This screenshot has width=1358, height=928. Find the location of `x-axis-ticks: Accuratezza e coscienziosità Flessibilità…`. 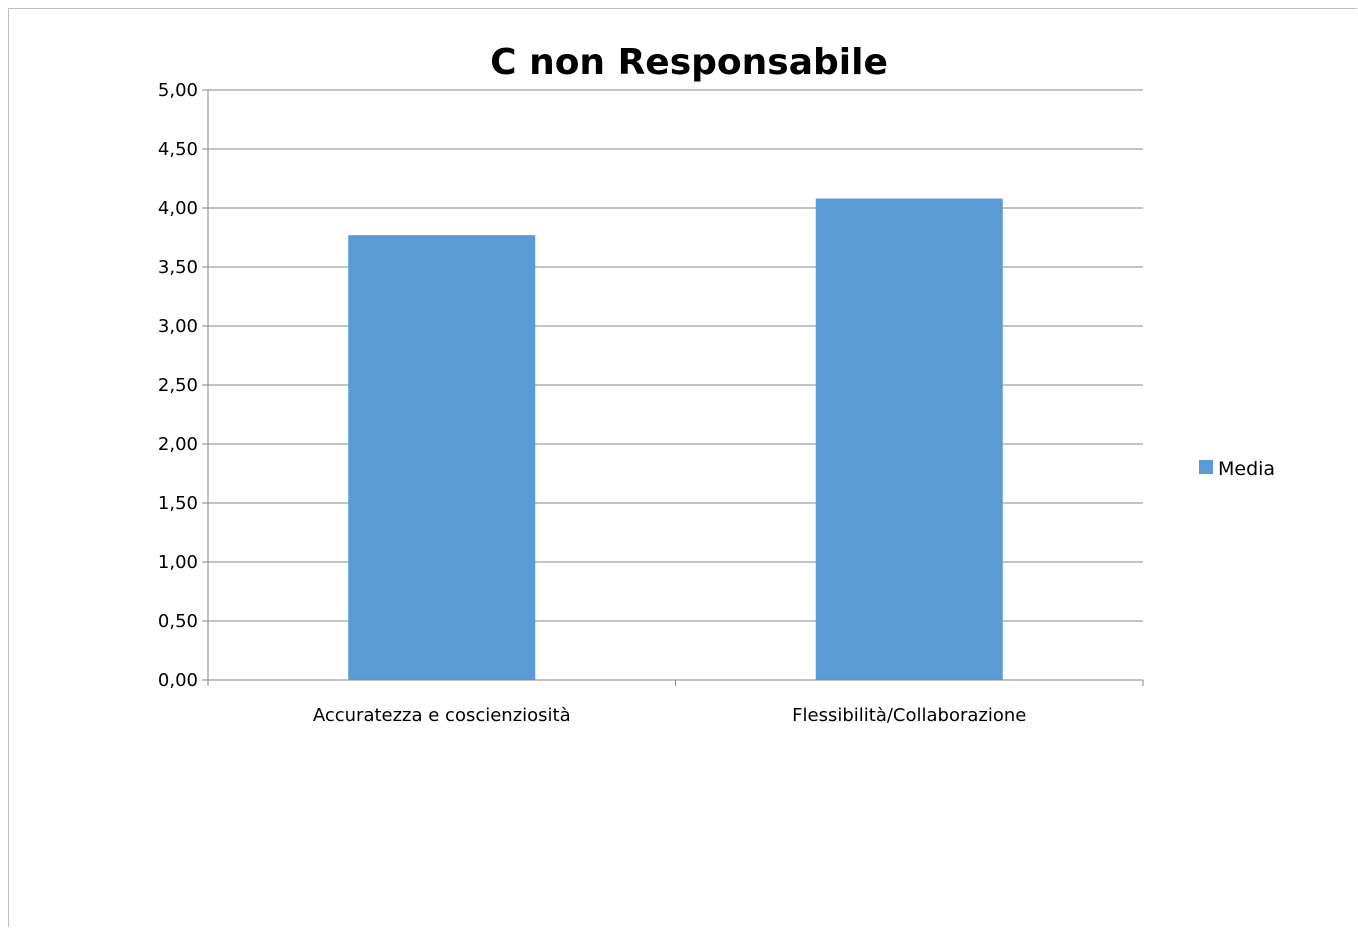

x-axis-ticks: Accuratezza e coscienziosità Flessibilità… is located at coordinates (675, 703).